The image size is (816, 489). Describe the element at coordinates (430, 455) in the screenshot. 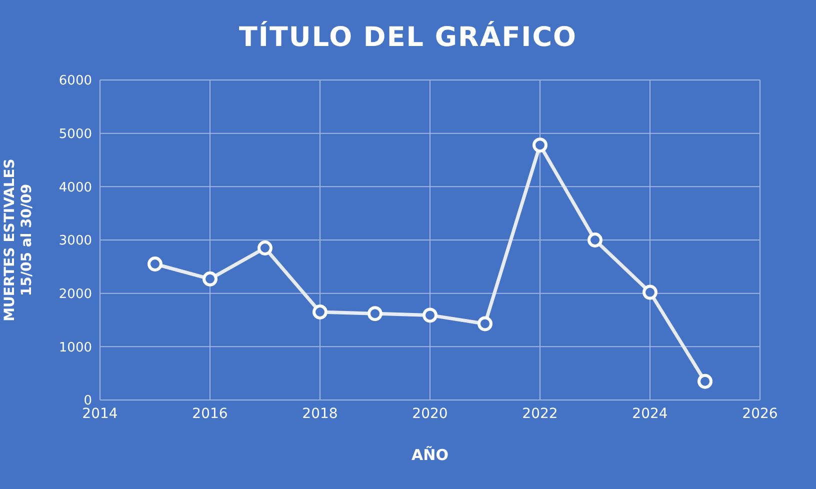

I see `x-axis-title: AÑO` at that location.